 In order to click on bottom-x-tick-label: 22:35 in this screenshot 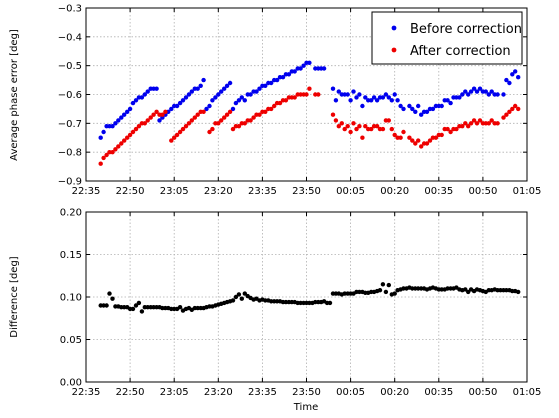, I will do `click(86, 392)`.